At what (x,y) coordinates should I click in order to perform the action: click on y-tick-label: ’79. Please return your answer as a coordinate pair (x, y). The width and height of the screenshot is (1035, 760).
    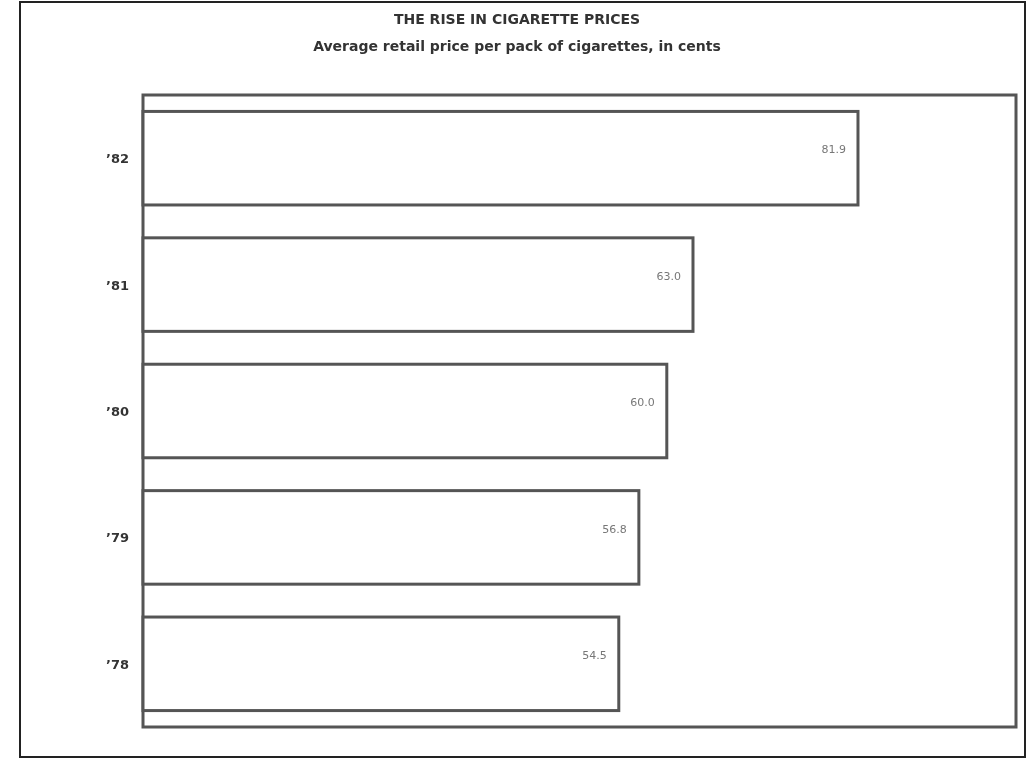
    Looking at the image, I should click on (117, 538).